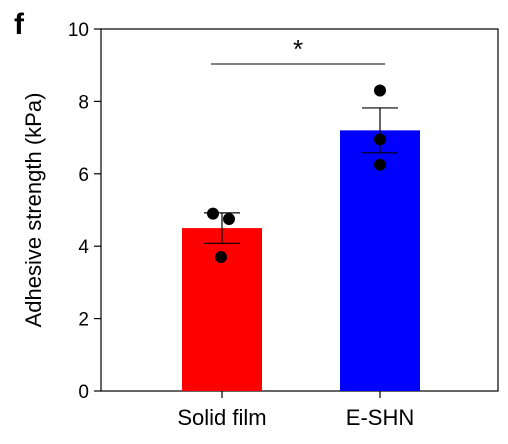 Image resolution: width=508 pixels, height=444 pixels. What do you see at coordinates (221, 417) in the screenshot?
I see `x-tick-label: Solid film` at bounding box center [221, 417].